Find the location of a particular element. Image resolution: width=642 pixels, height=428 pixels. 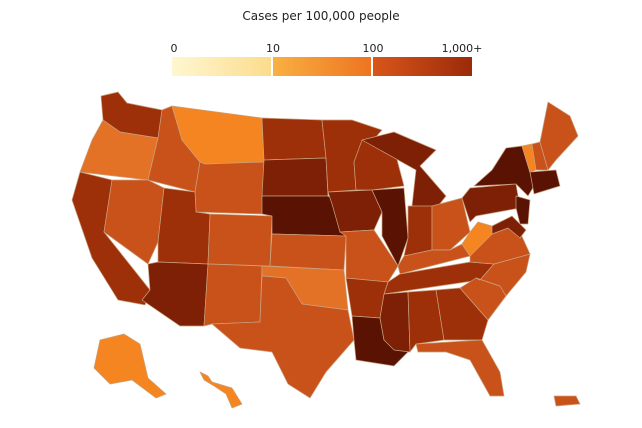

state-north-dakota is located at coordinates (294, 139).